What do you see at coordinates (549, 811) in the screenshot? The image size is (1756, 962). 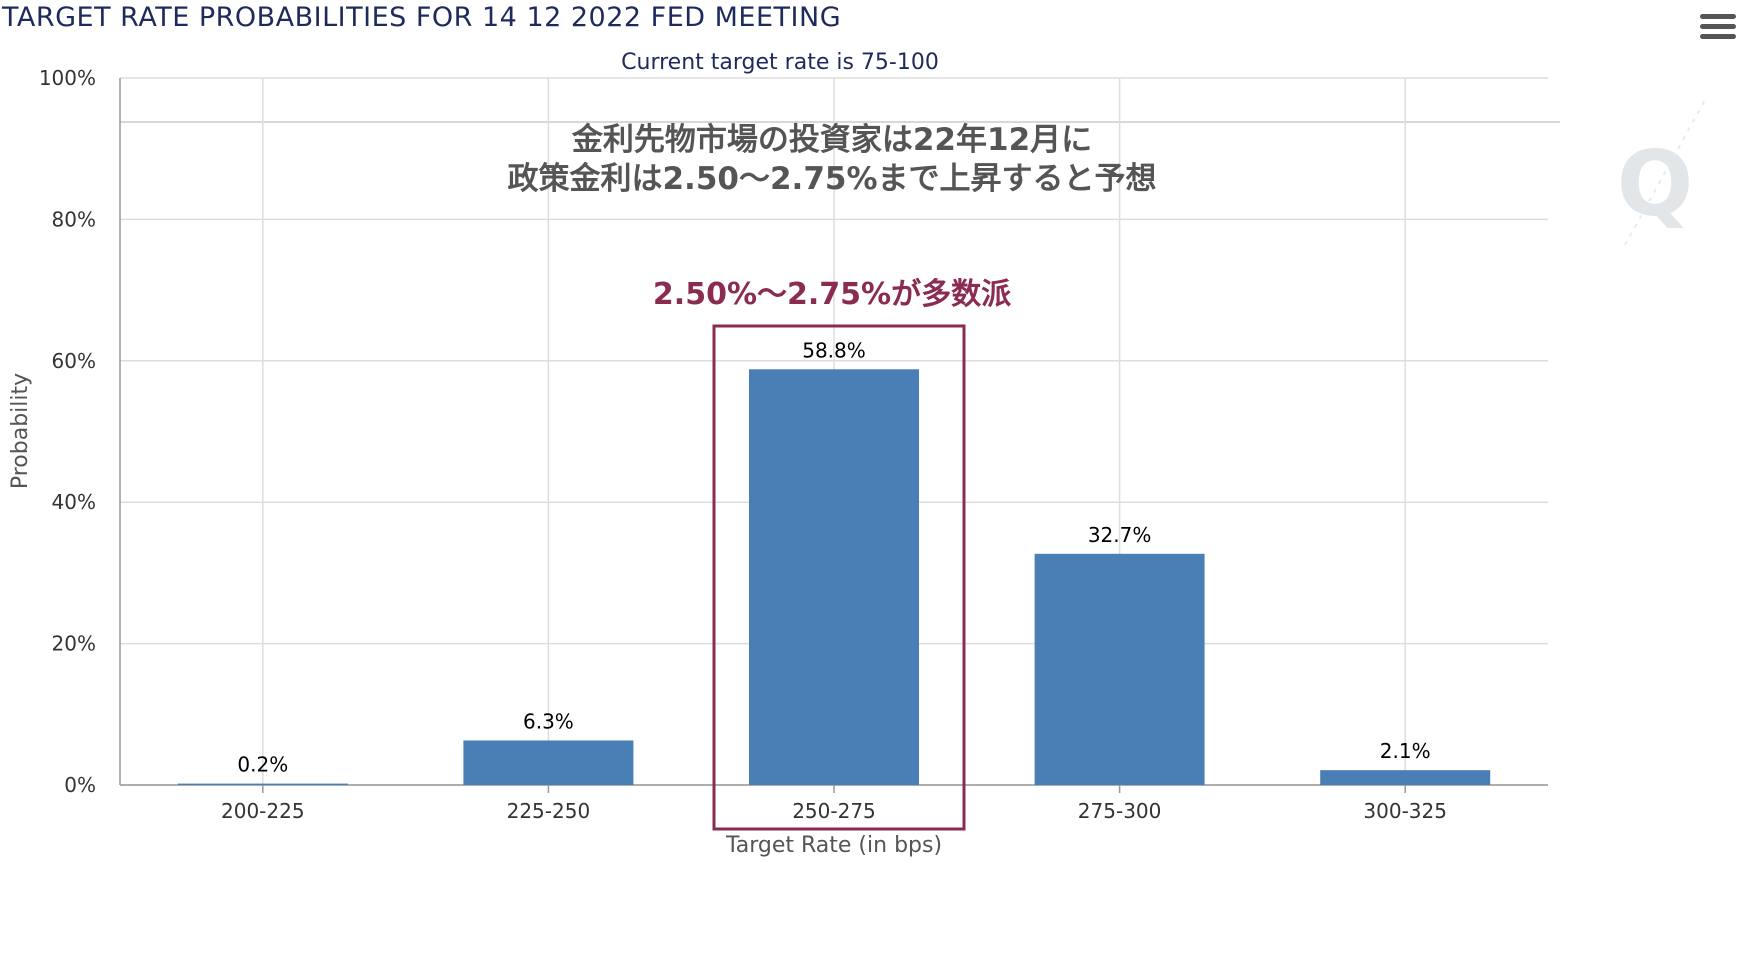 I see `x-tick-label: 225-250` at bounding box center [549, 811].